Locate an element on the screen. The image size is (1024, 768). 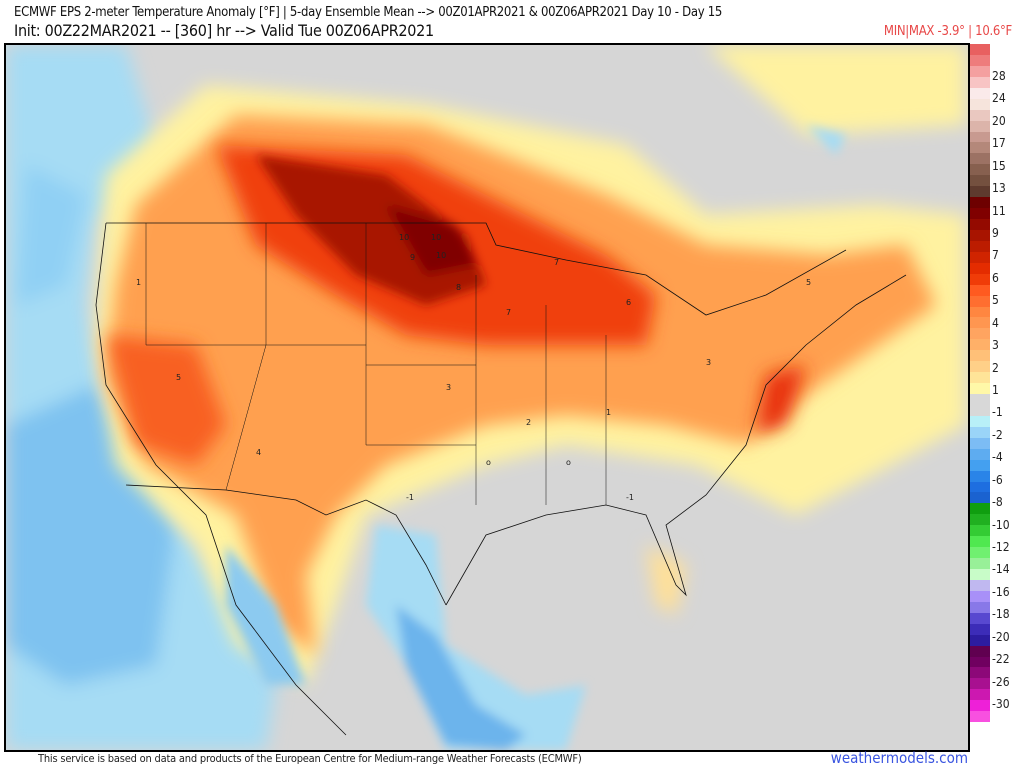
colorbar-label: -18 is located at coordinates (1001, 614).